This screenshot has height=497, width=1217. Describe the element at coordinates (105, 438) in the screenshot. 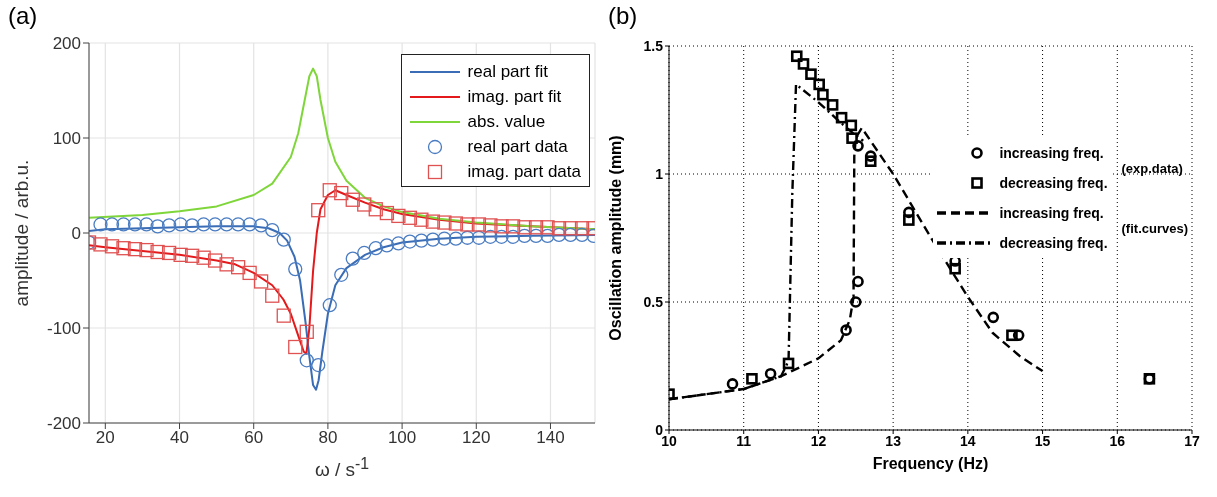

I see `x-tick-label: 20` at that location.